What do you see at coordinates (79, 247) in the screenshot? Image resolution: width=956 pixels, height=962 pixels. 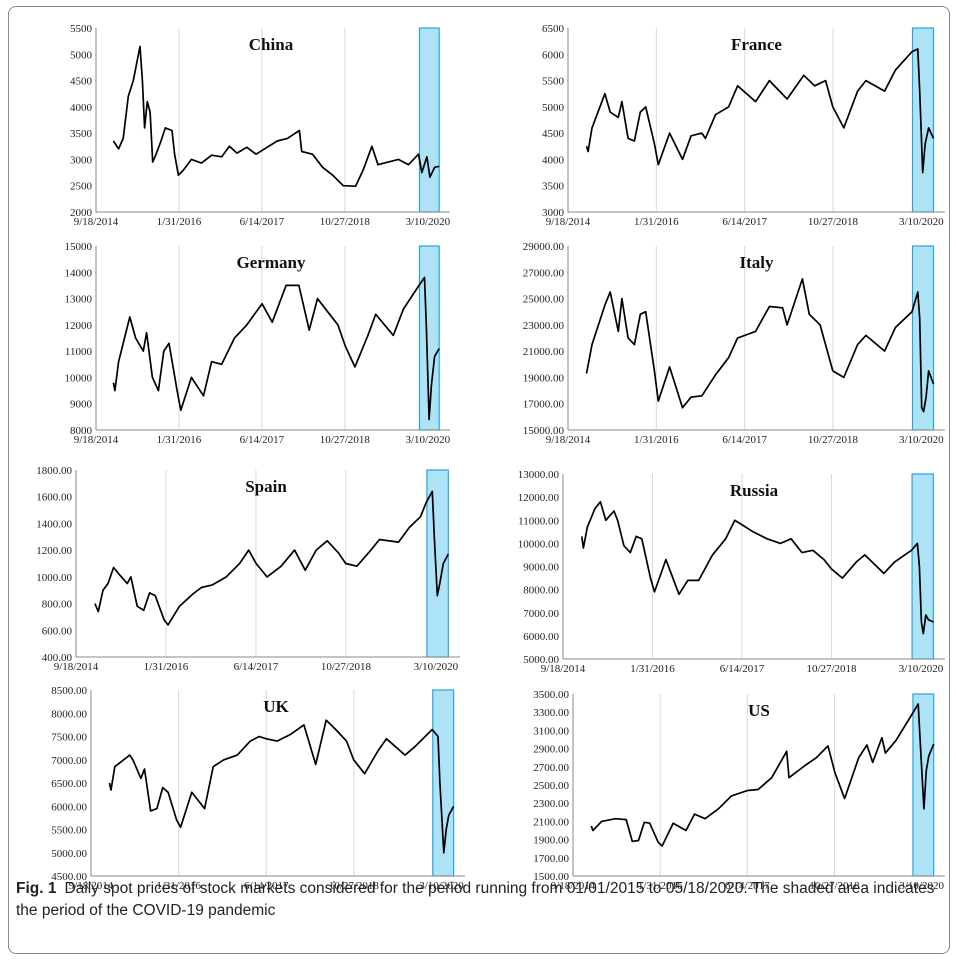 I see `y-tick-label: 15000` at bounding box center [79, 247].